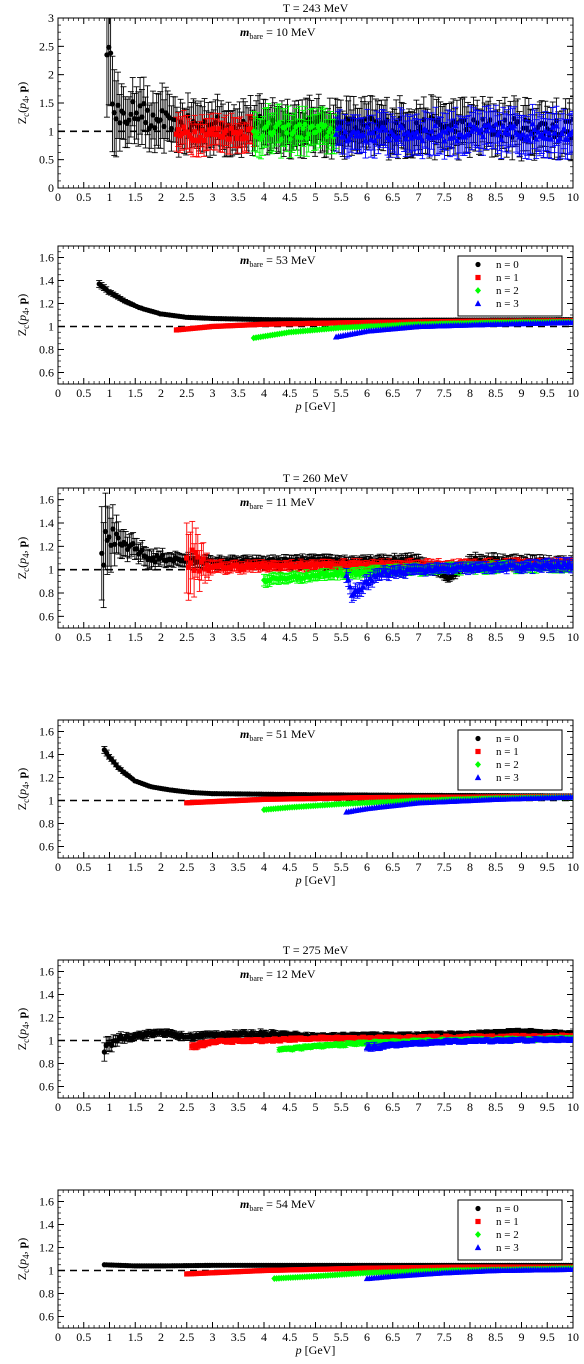 The height and width of the screenshot is (1364, 584). Describe the element at coordinates (278, 261) in the screenshot. I see `mass-annotation: mbare = 53 MeV` at that location.